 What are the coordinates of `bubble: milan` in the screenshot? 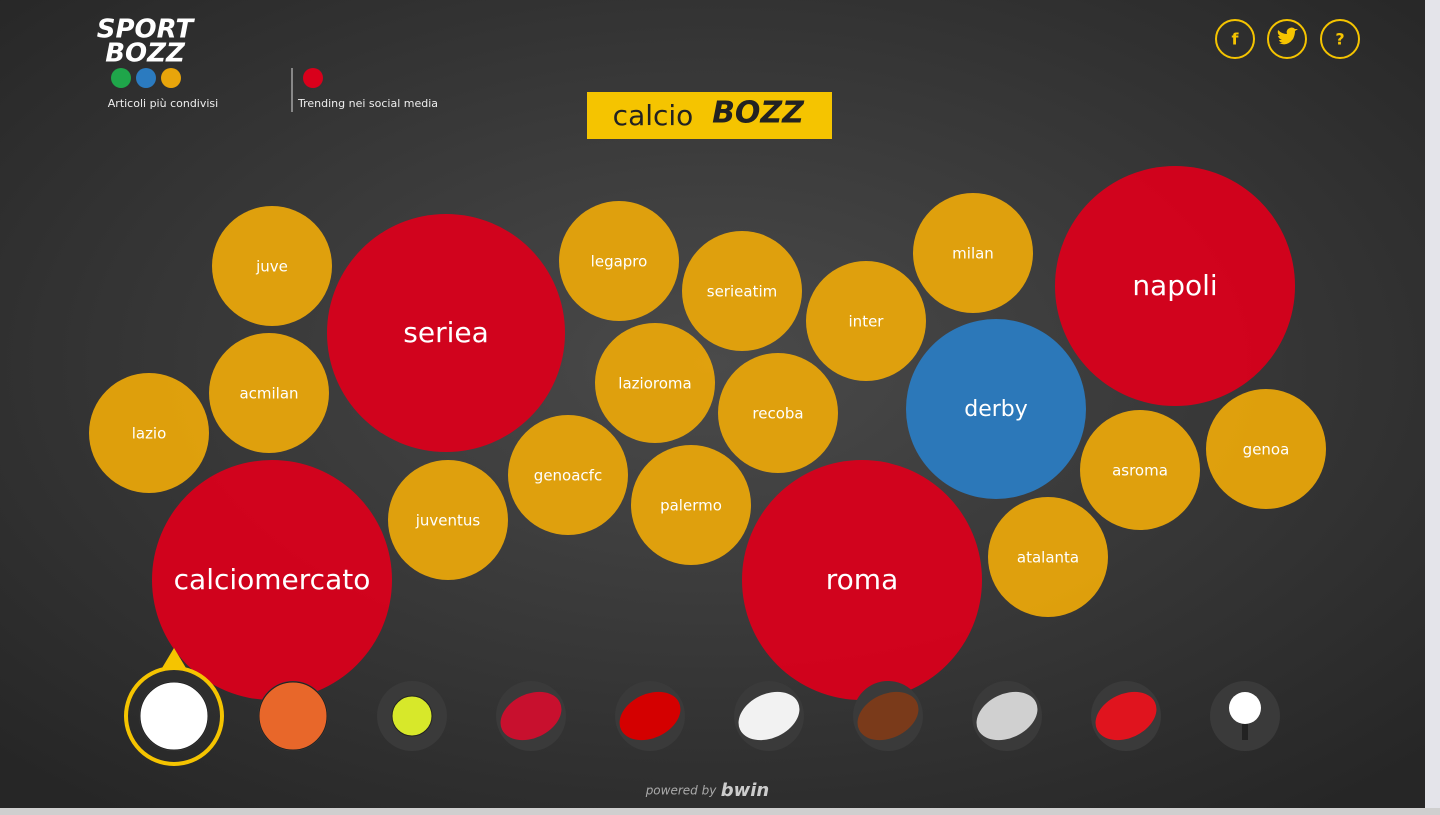 It's located at (973, 253).